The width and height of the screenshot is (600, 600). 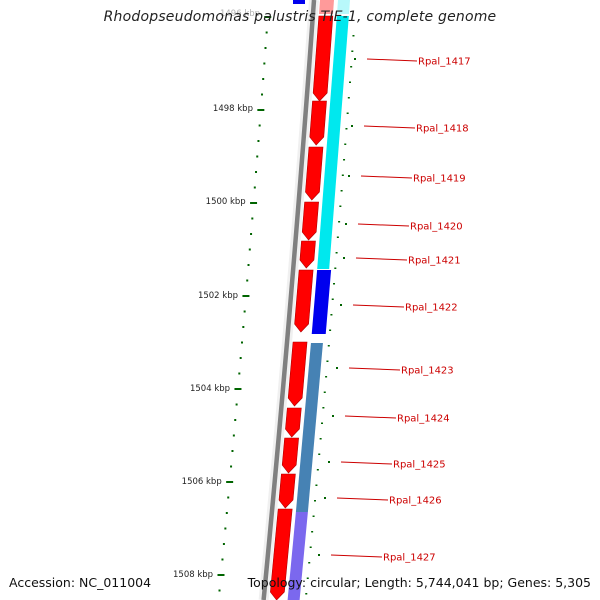 What do you see at coordinates (434, 261) in the screenshot?
I see `gene-label-rpal-1421: Rpal_1421` at bounding box center [434, 261].